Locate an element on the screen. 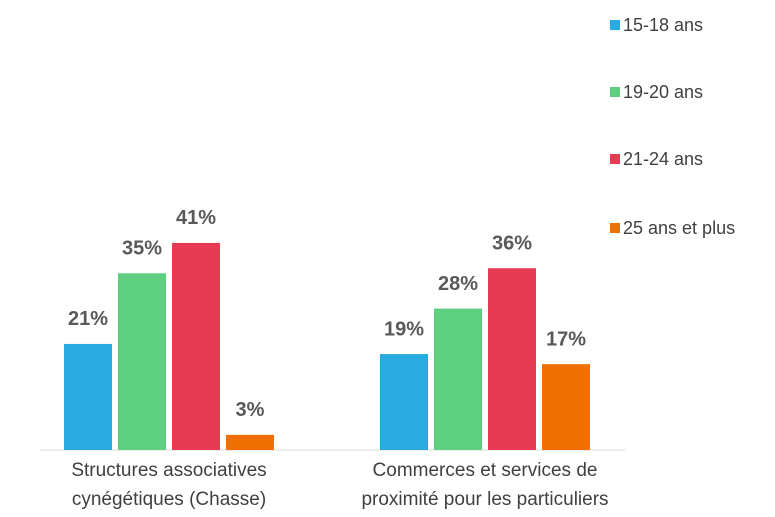  value-label: 28% is located at coordinates (458, 284).